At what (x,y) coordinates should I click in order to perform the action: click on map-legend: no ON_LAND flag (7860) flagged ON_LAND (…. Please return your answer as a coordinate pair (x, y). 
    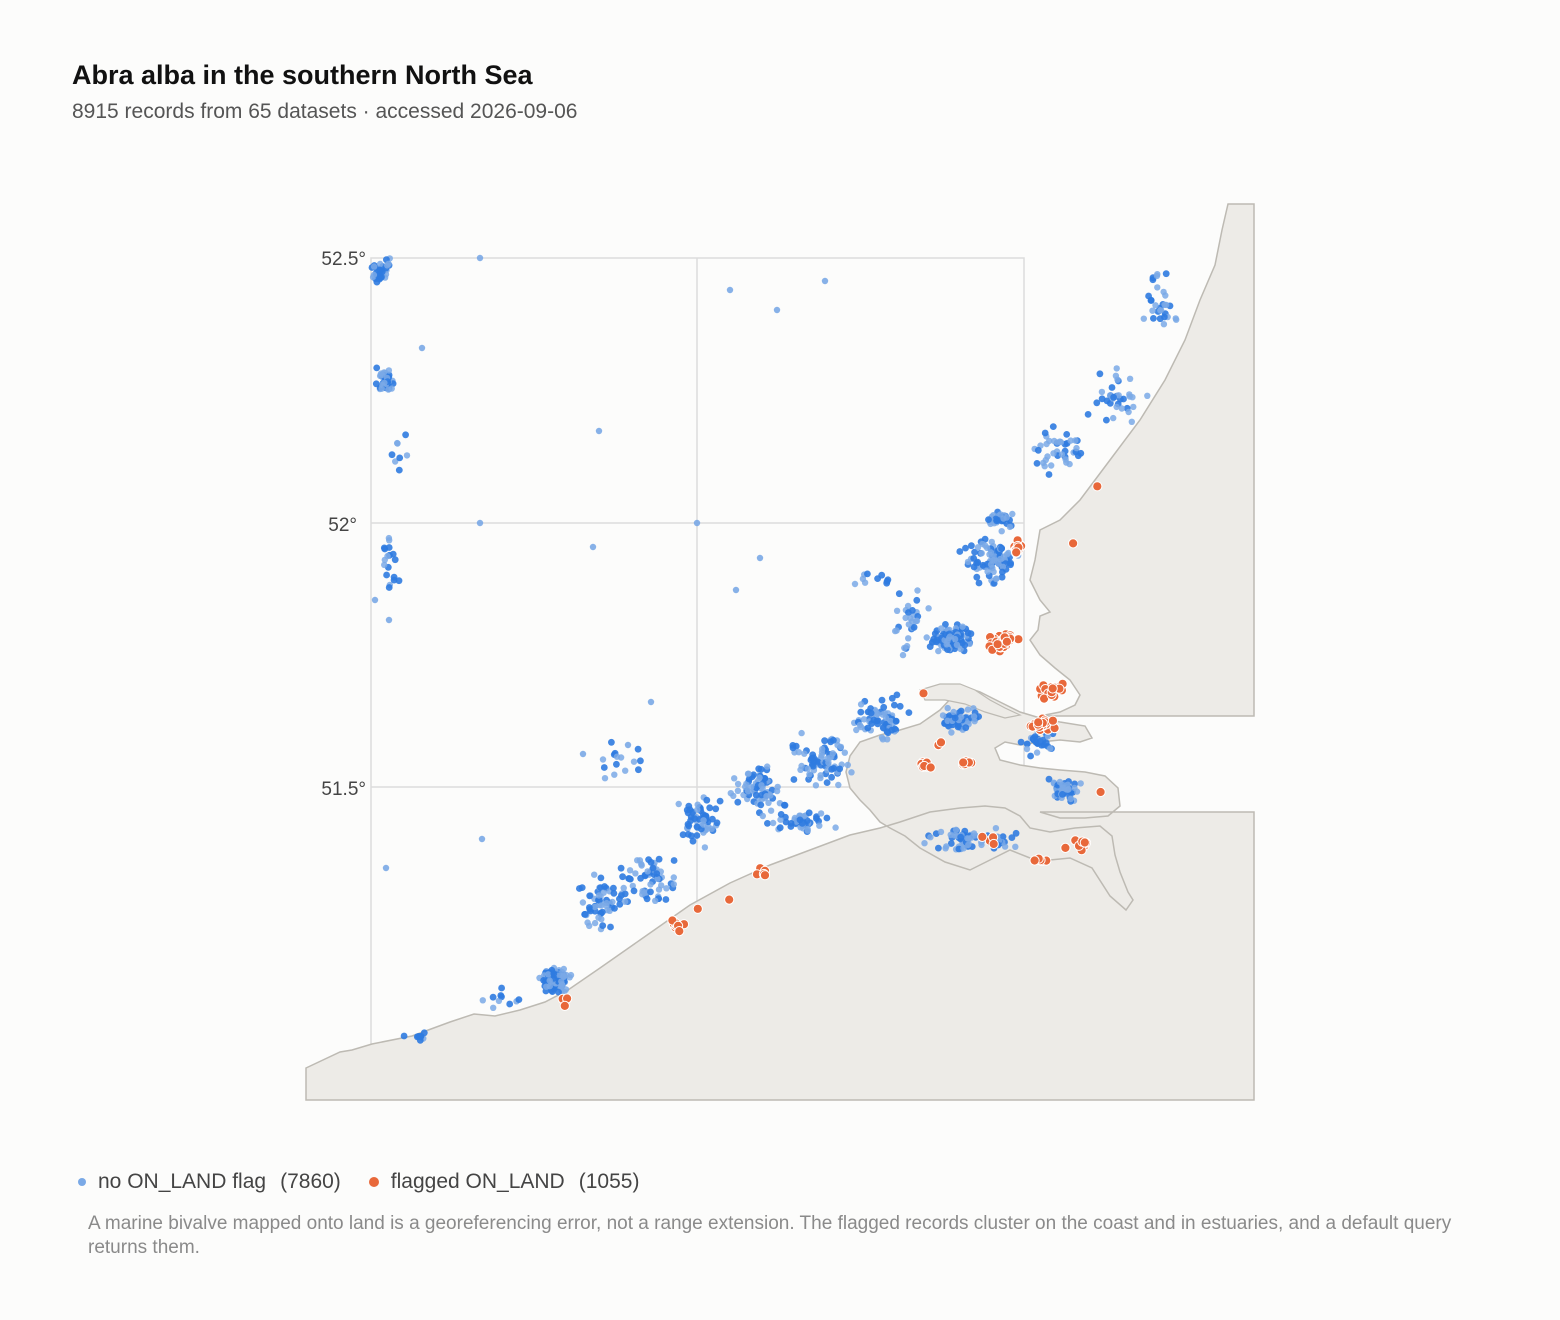
    Looking at the image, I should click on (372, 1182).